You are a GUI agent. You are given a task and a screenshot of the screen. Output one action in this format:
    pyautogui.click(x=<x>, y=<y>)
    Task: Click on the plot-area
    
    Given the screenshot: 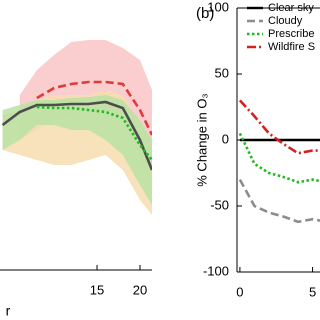 What is the action you would take?
    pyautogui.click(x=279, y=161)
    